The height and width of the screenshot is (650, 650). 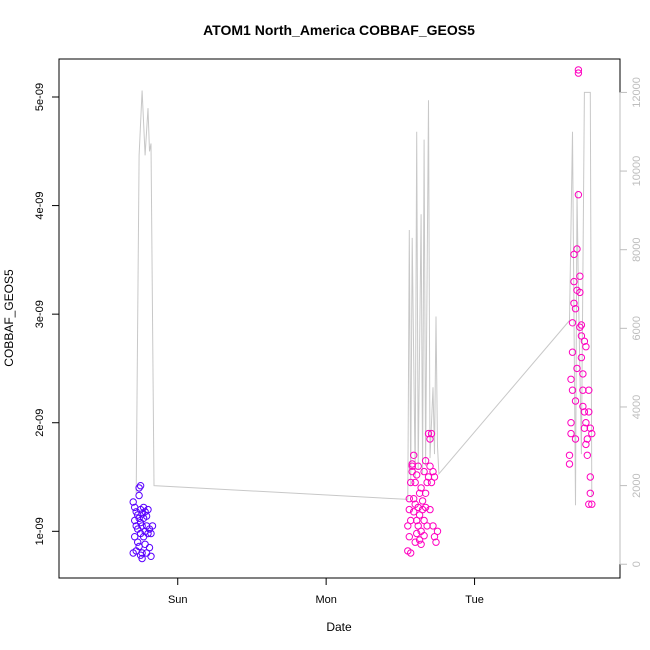 What do you see at coordinates (637, 92) in the screenshot?
I see `secondary-tick-label: 12000` at bounding box center [637, 92].